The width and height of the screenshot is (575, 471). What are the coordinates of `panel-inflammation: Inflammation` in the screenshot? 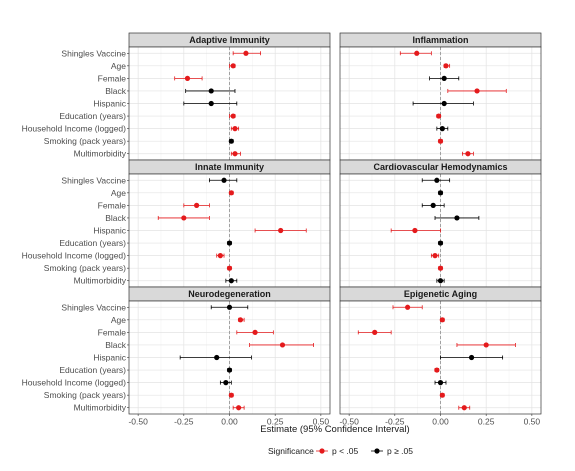 It's located at (440, 96).